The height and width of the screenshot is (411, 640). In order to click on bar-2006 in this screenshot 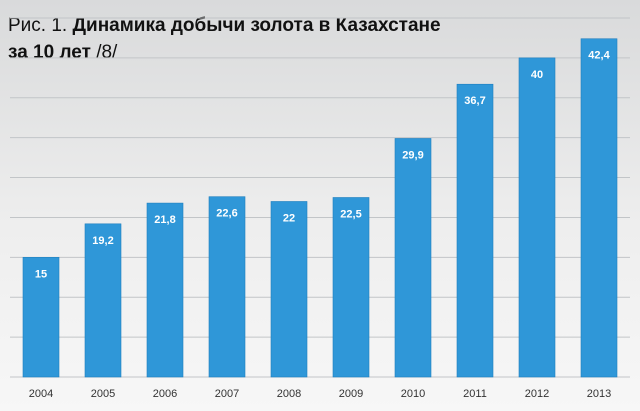, I will do `click(165, 290)`.